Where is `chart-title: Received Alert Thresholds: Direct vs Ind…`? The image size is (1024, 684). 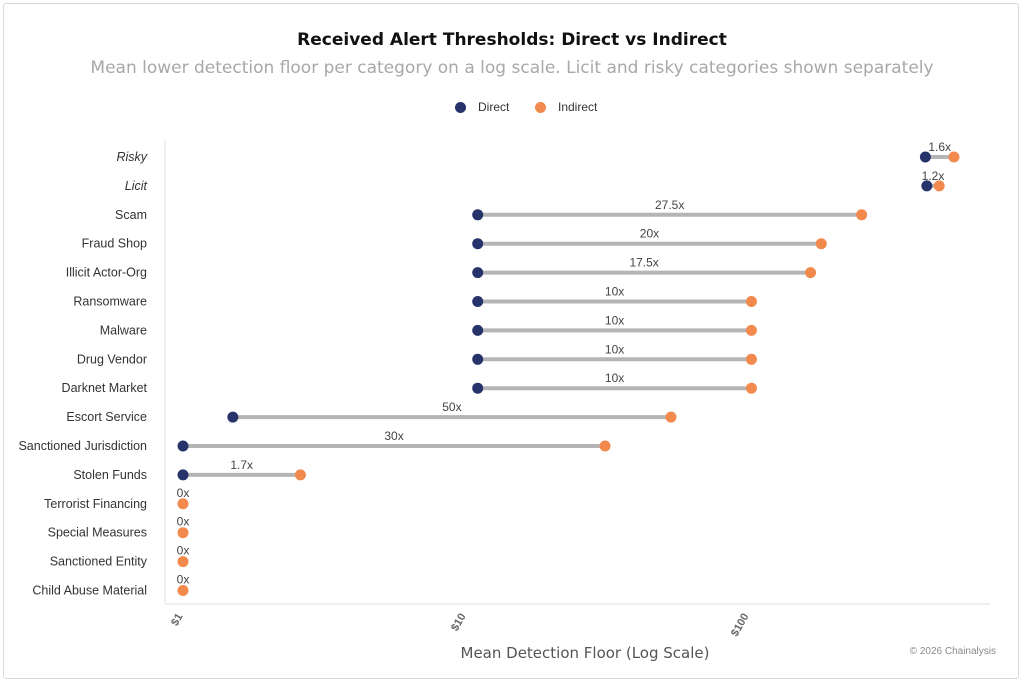
chart-title: Received Alert Thresholds: Direct vs Ind… is located at coordinates (512, 40).